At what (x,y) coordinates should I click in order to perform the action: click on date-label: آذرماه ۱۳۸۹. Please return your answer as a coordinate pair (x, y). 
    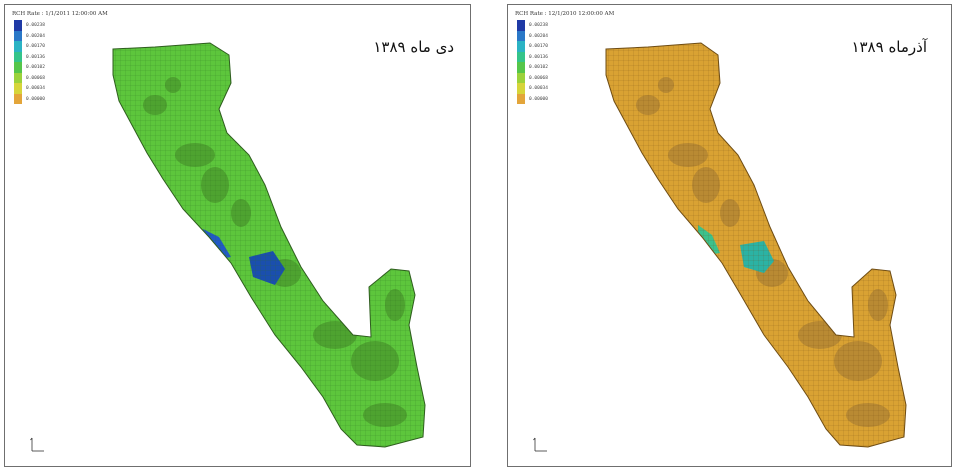
    Looking at the image, I should click on (889, 47).